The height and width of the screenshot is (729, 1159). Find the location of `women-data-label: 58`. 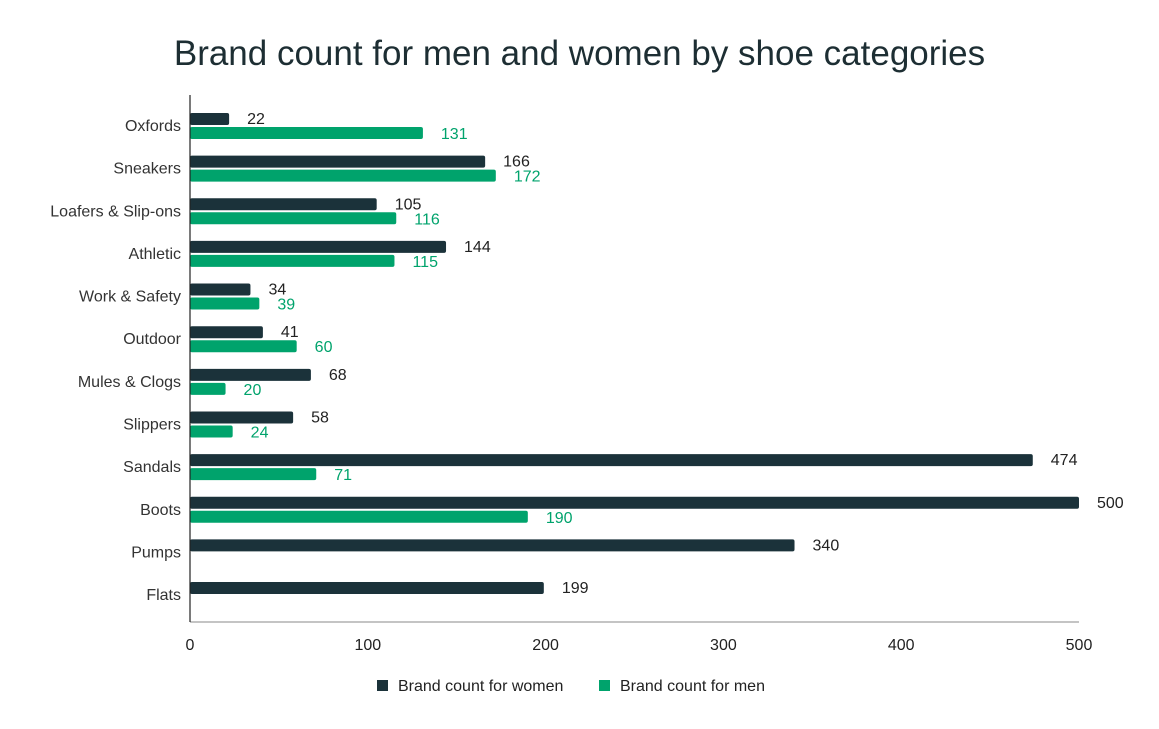

women-data-label: 58 is located at coordinates (320, 417).